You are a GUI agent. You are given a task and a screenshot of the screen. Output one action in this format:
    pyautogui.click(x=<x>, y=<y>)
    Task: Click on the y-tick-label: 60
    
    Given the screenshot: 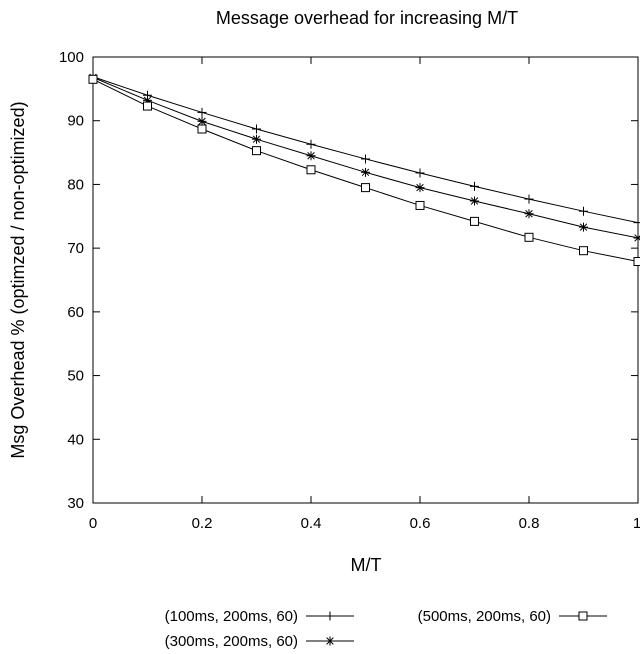 What is the action you would take?
    pyautogui.click(x=75, y=312)
    